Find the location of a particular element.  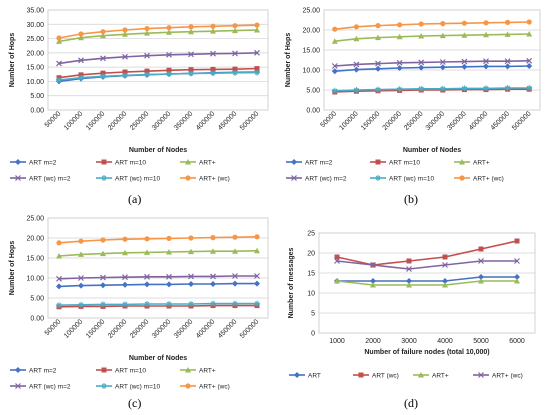

legend-label: ART is located at coordinates (314, 376).